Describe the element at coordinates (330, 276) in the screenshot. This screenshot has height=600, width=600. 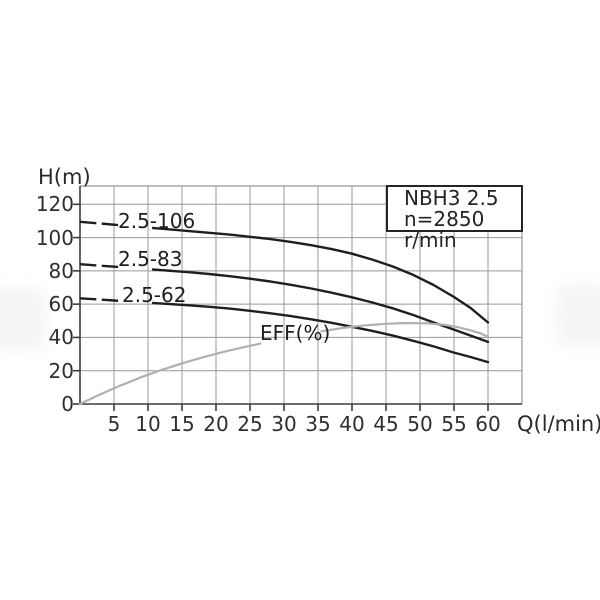
I see `curve-2.5-106` at that location.